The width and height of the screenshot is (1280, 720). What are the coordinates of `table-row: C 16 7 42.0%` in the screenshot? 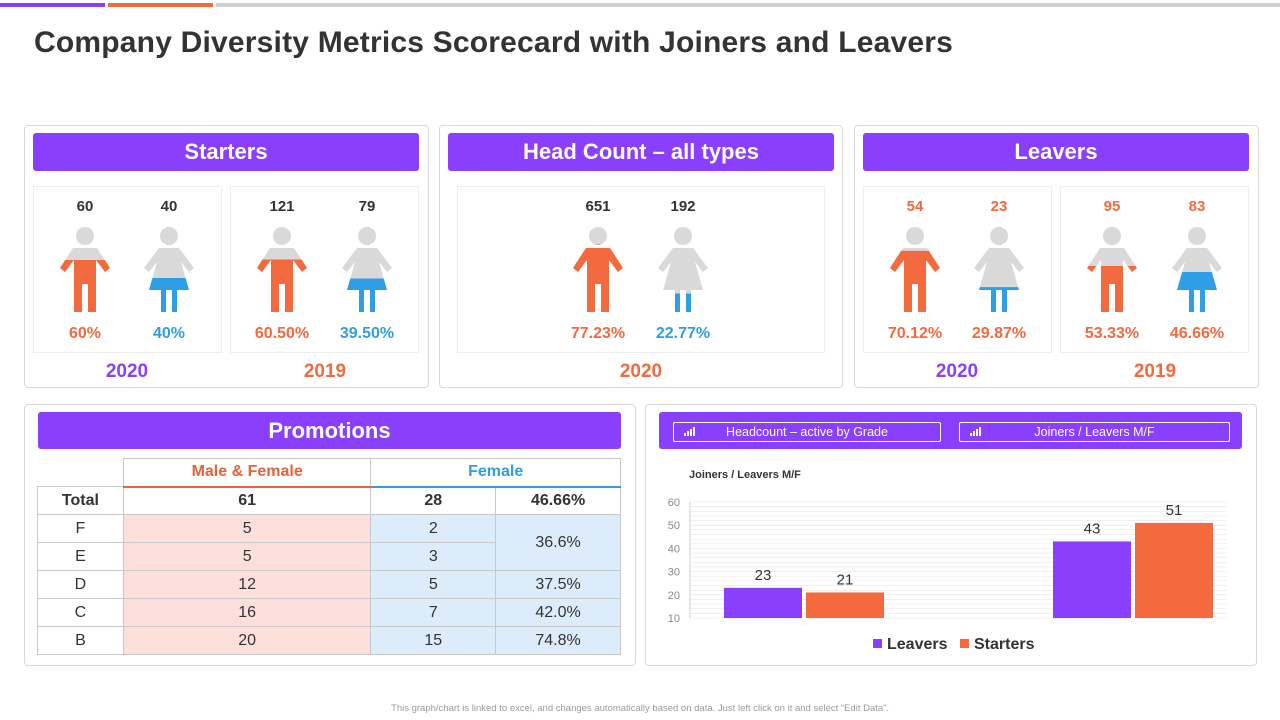 It's located at (329, 612).